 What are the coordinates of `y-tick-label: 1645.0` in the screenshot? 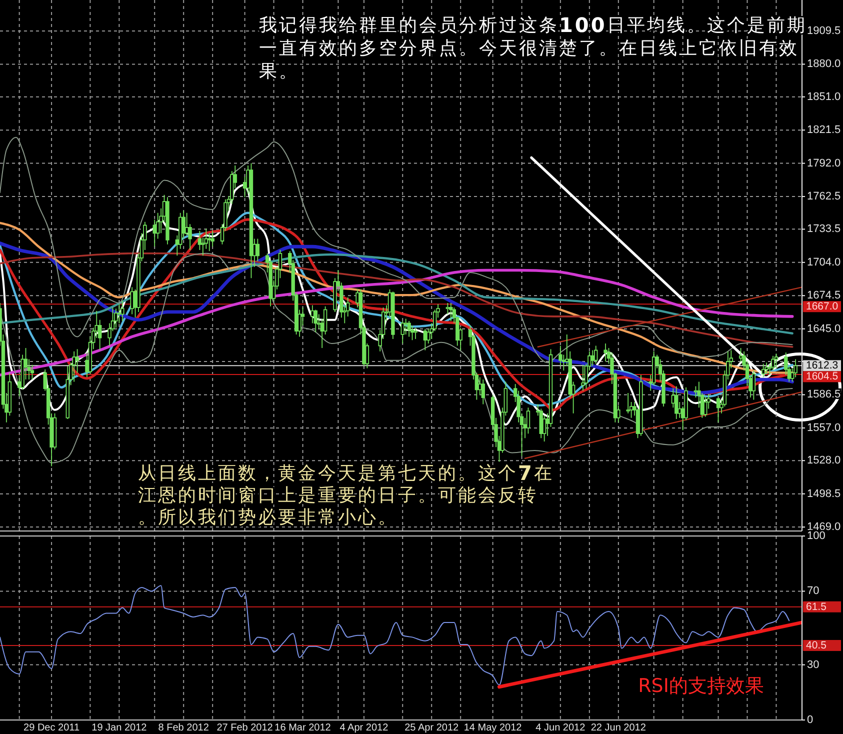 It's located at (824, 328).